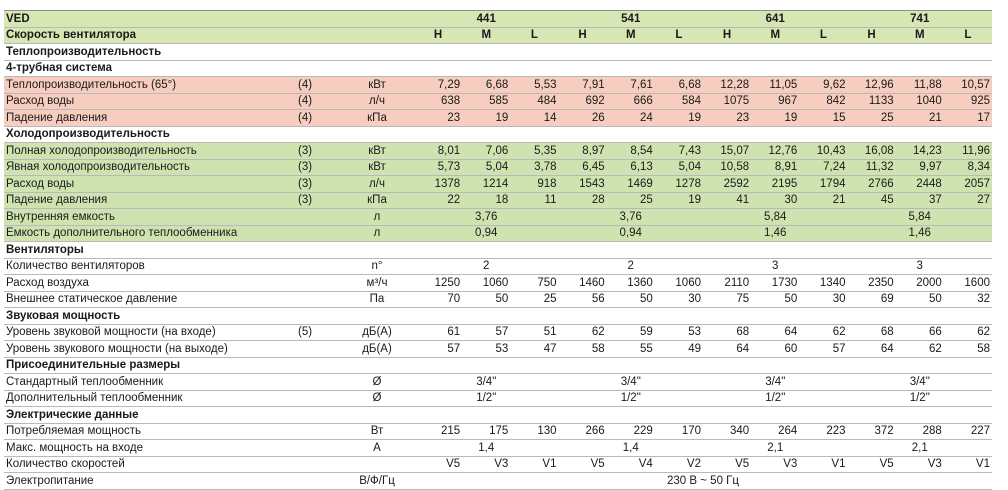  What do you see at coordinates (871, 151) in the screenshot?
I see `value-cell: 16,08` at bounding box center [871, 151].